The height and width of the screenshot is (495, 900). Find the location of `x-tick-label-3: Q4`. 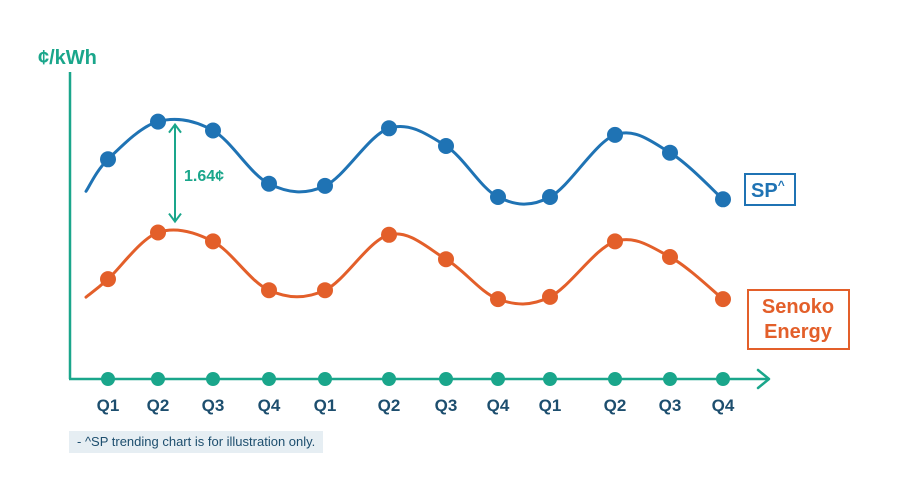

x-tick-label-3: Q4 is located at coordinates (269, 405).